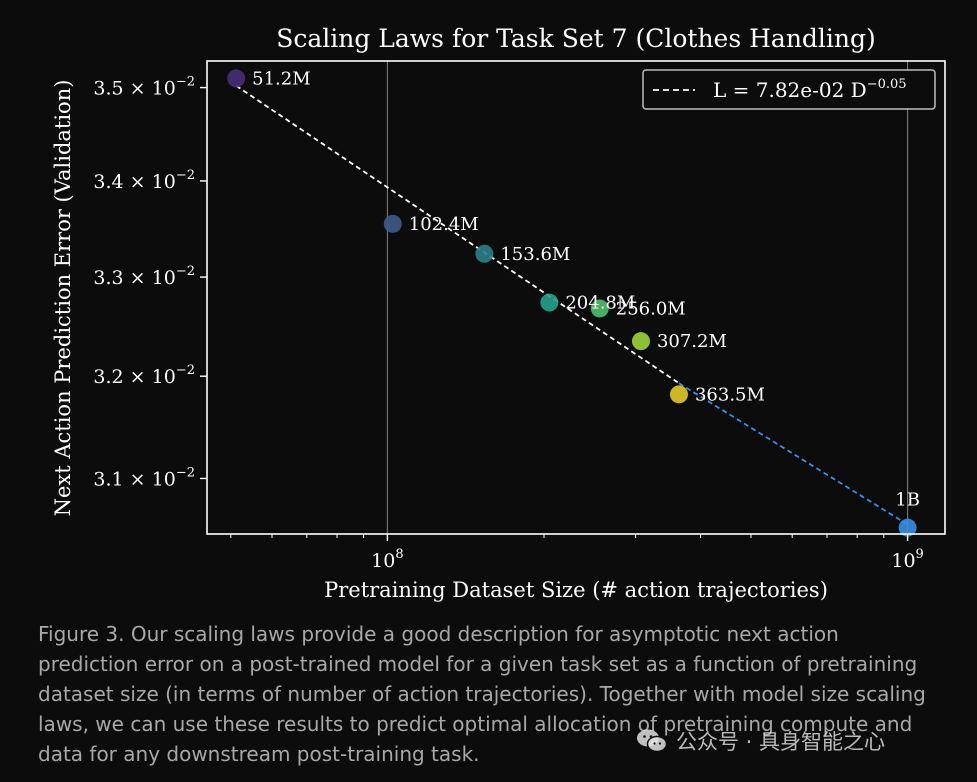 This screenshot has width=977, height=782. I want to click on y-tick-mantissa: 3.4 × 10, so click(134, 182).